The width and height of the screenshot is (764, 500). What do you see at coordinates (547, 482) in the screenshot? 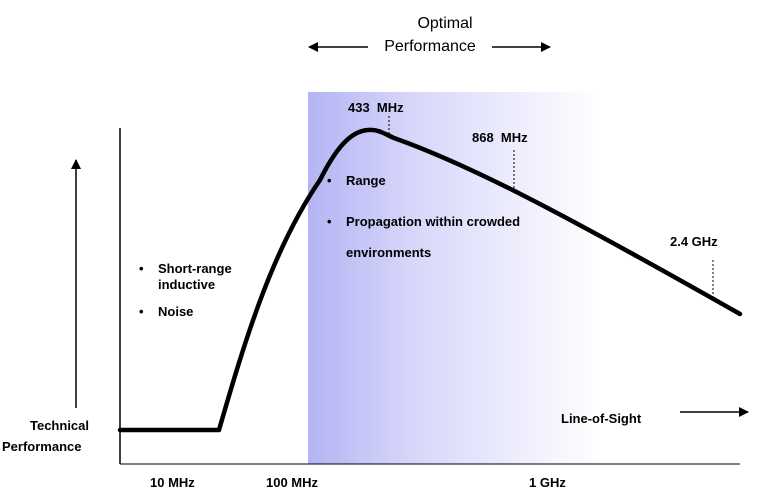
I see `x-tick-1ghz: 1 GHz` at bounding box center [547, 482].